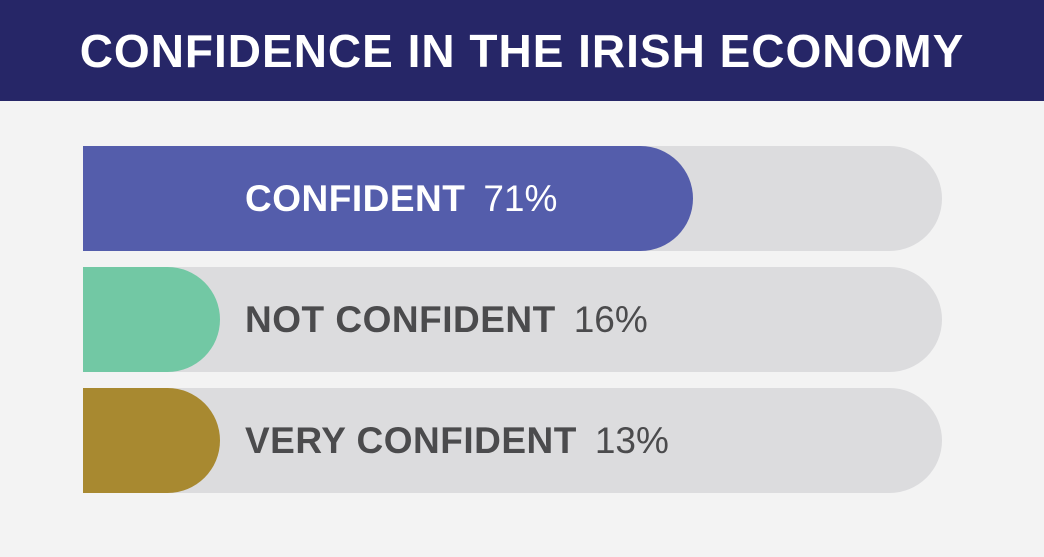 Image resolution: width=1044 pixels, height=557 pixels. I want to click on bar-label: CONFIDENT 71%, so click(401, 198).